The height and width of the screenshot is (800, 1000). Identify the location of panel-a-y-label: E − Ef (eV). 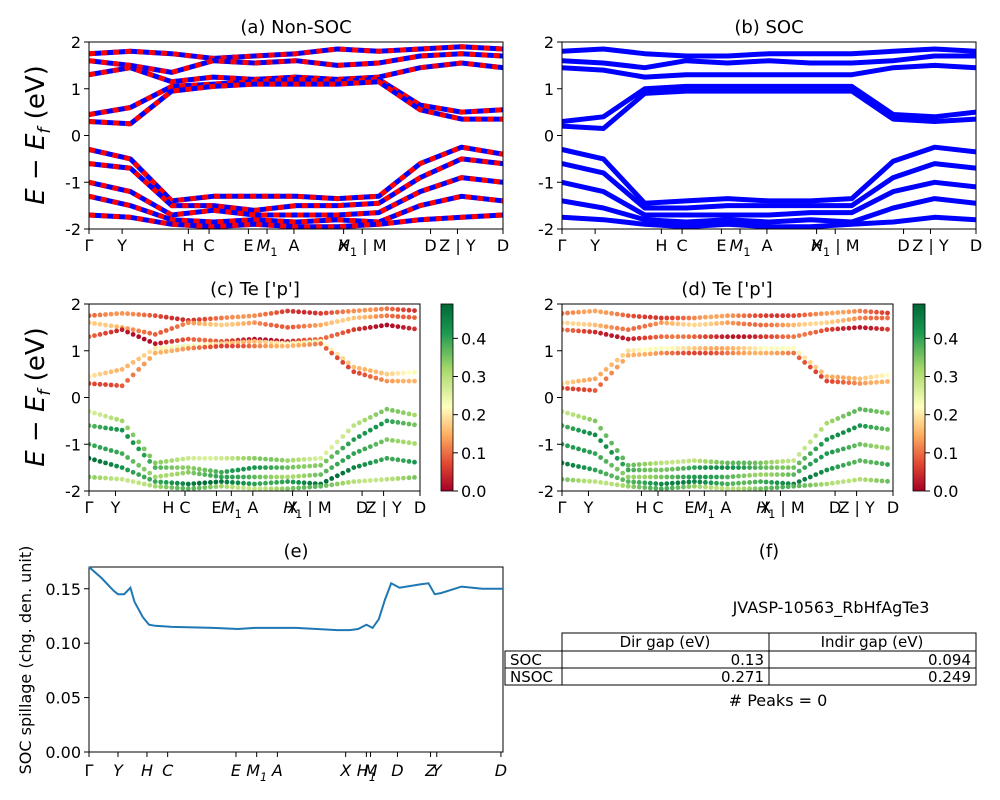
(38, 135).